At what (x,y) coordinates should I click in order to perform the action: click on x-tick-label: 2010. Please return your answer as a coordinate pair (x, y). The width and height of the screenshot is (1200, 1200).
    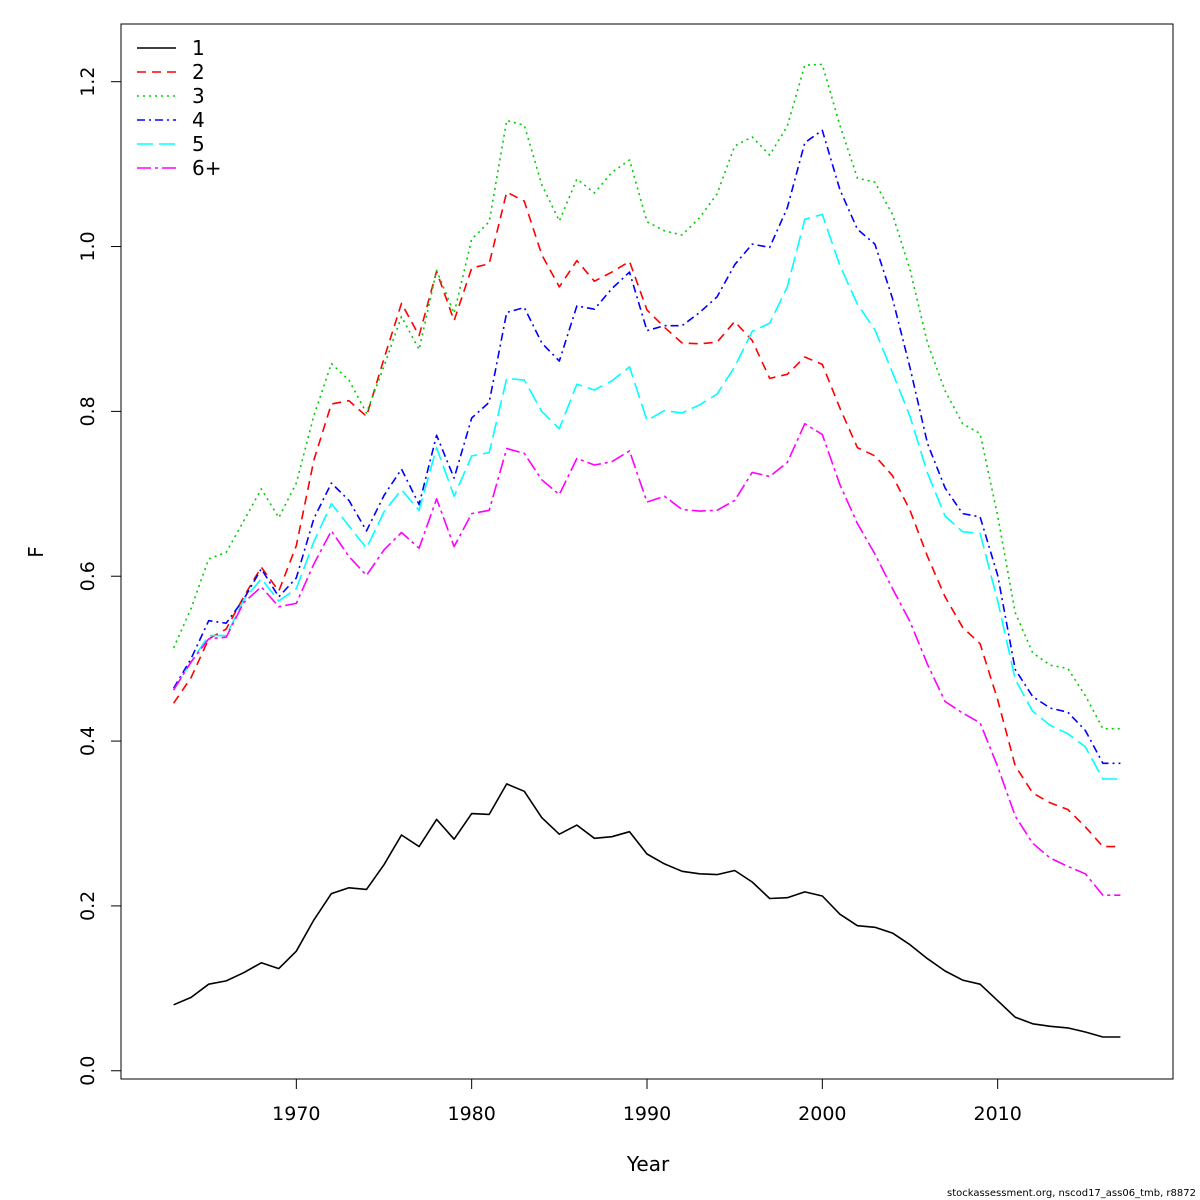
    Looking at the image, I should click on (997, 1114).